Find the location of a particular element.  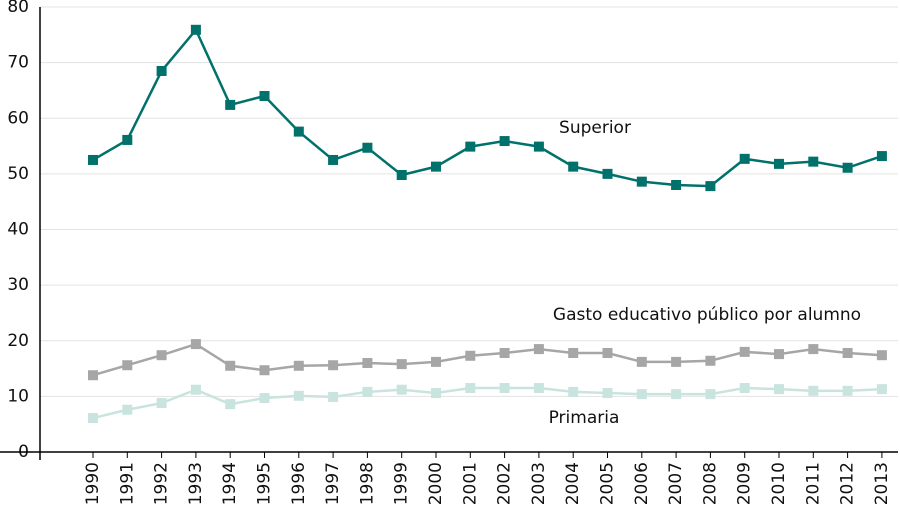

y-tick-label: 40 is located at coordinates (18, 230).